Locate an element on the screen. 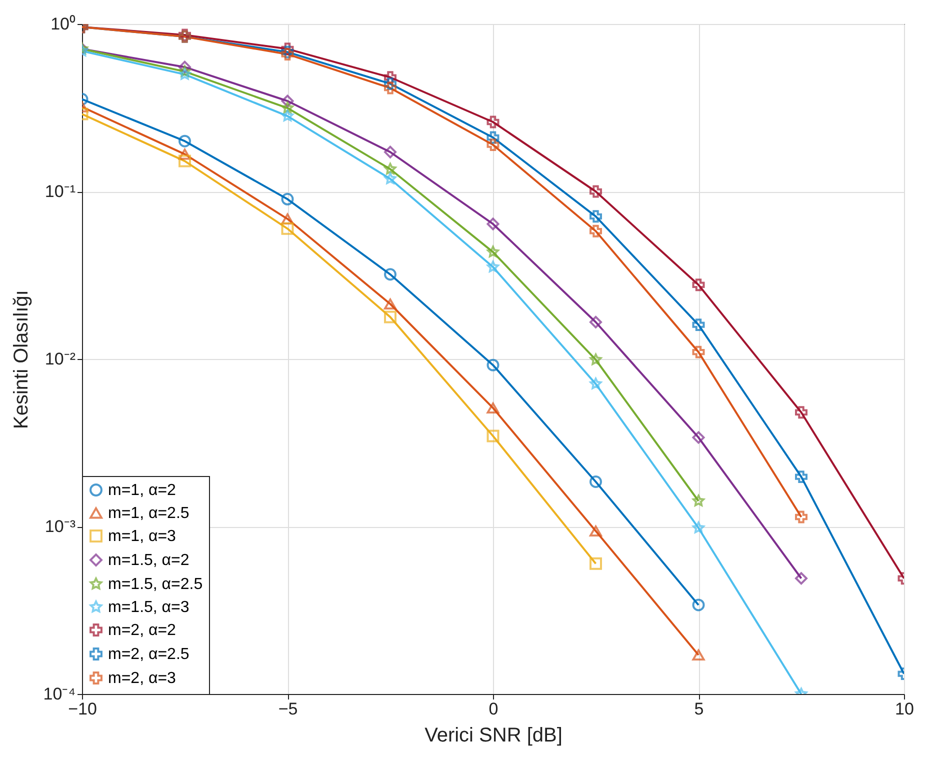  legend-label: m=2, α=2.5 is located at coordinates (149, 654).